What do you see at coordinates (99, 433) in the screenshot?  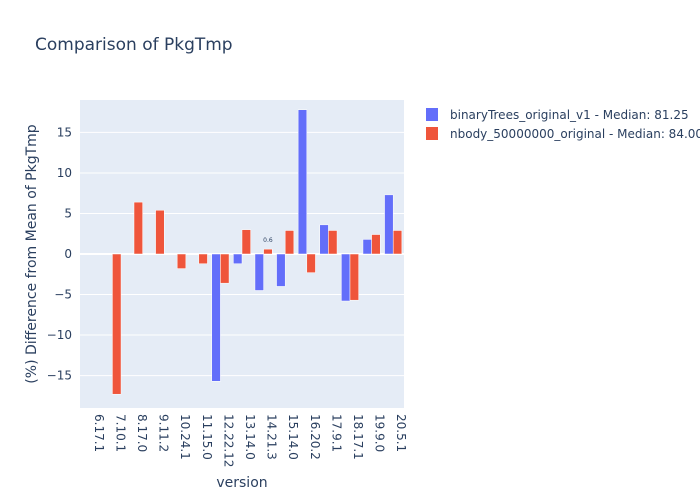 I see `x-tick-label: 6.17.1` at bounding box center [99, 433].